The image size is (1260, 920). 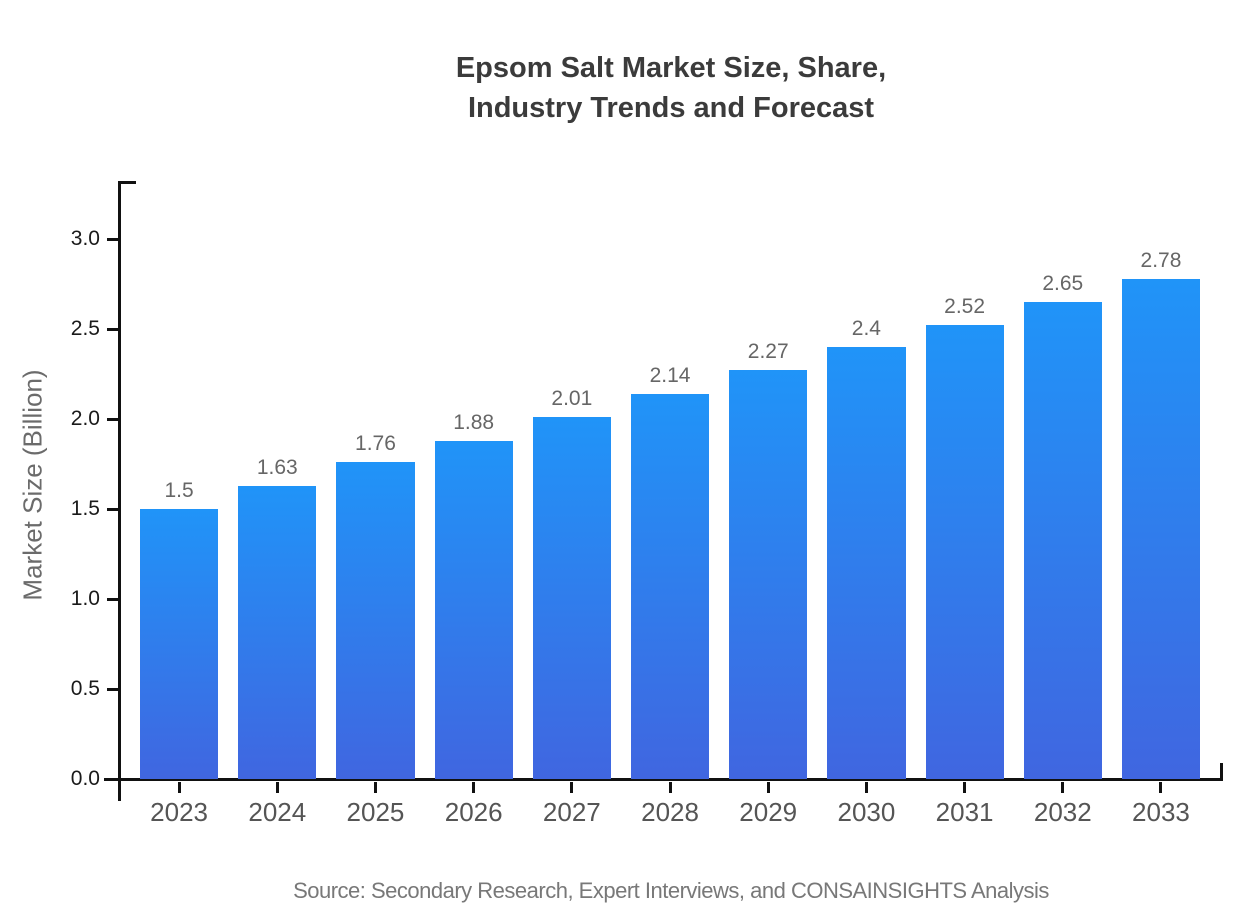 I want to click on x-axis-label: 2029, so click(x=768, y=812).